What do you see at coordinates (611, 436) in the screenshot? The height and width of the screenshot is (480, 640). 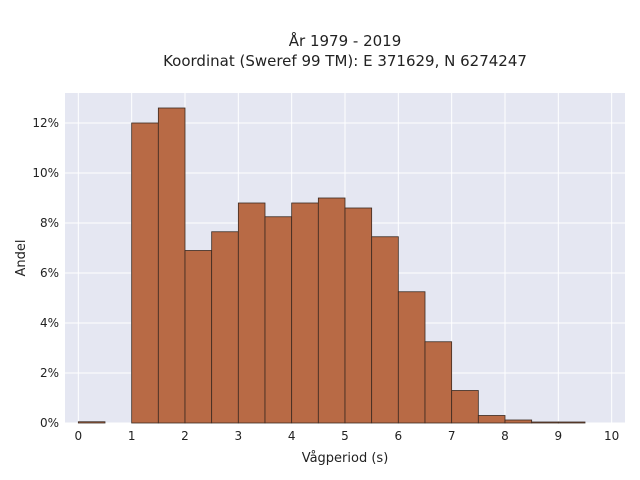 I see `x-tick-label: 10` at bounding box center [611, 436].